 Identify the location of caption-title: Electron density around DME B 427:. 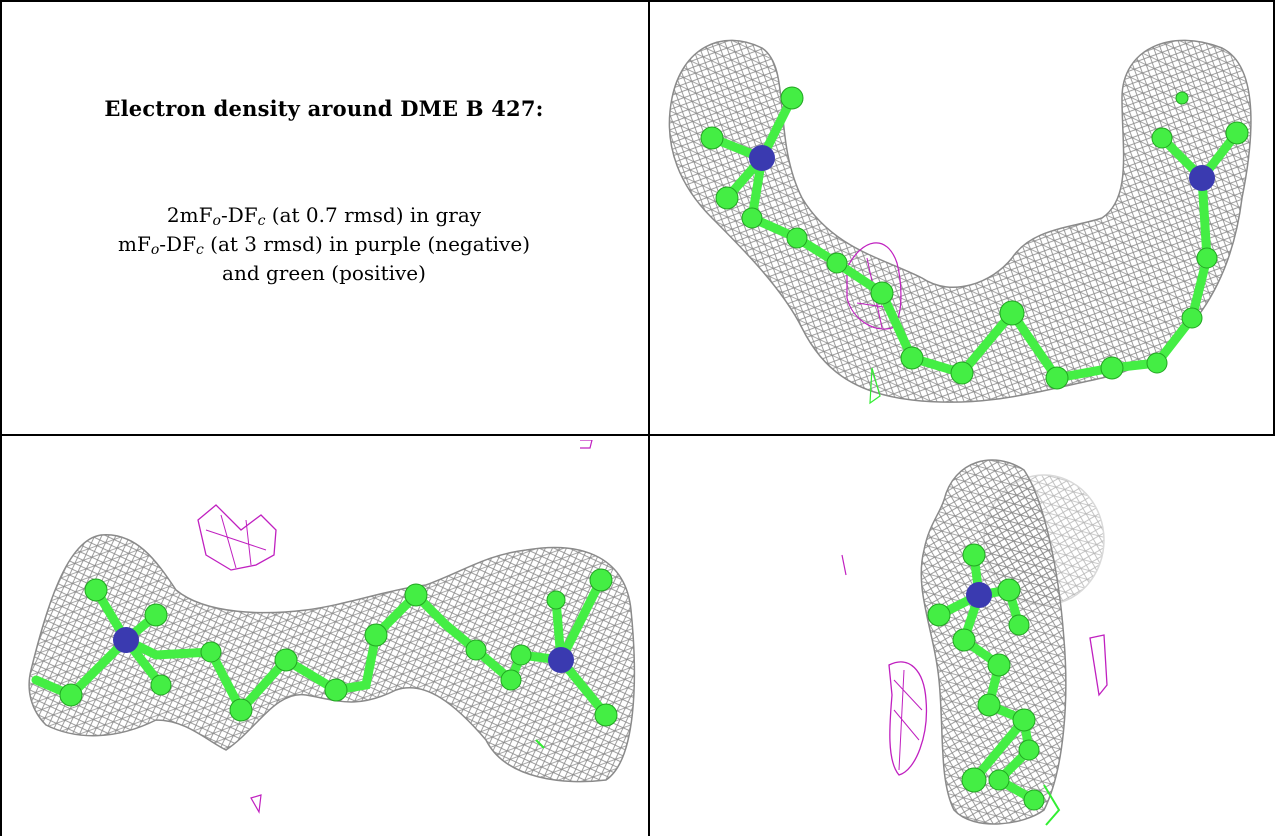
(324, 108).